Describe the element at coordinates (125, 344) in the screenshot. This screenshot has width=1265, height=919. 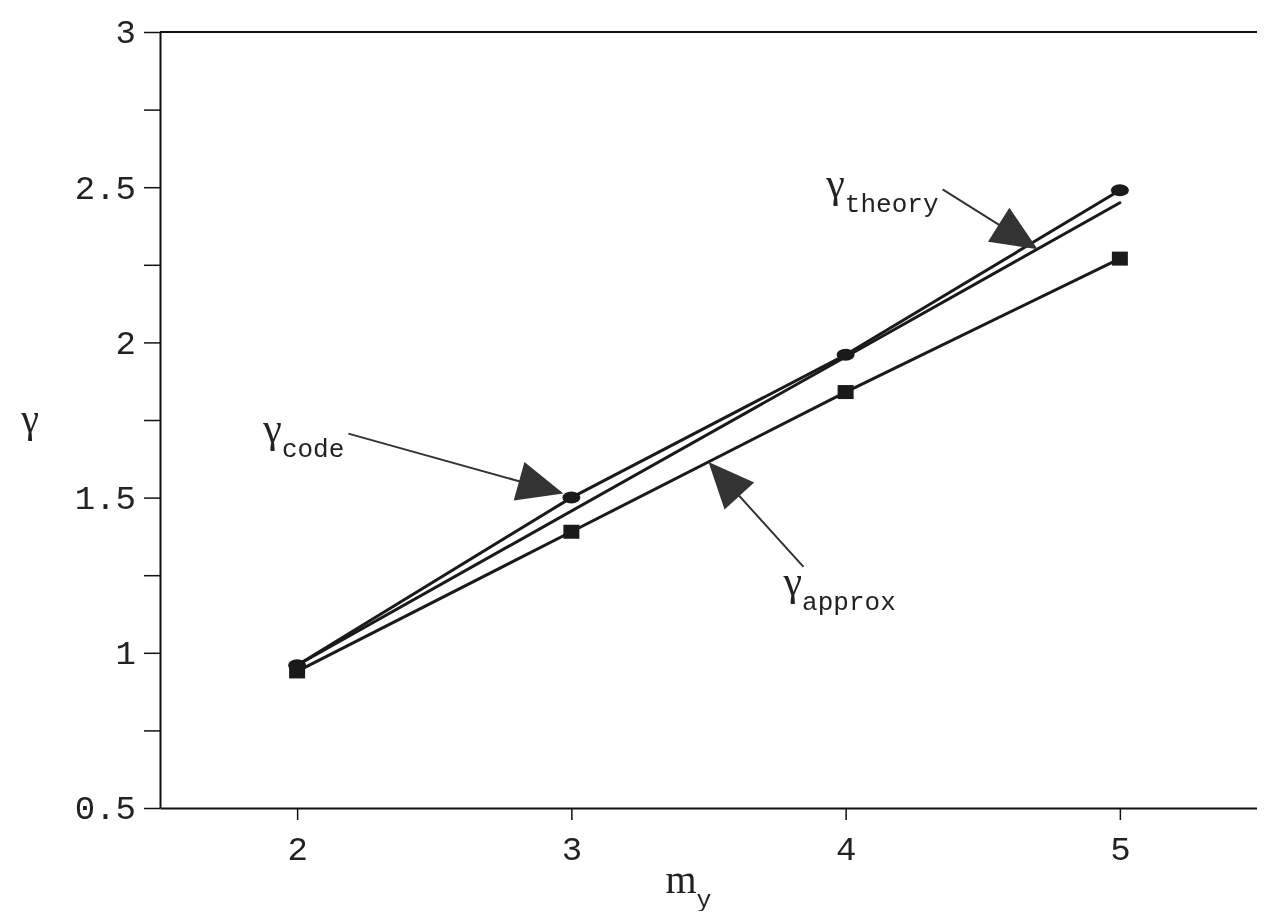
I see `y-tick-label: 2` at that location.